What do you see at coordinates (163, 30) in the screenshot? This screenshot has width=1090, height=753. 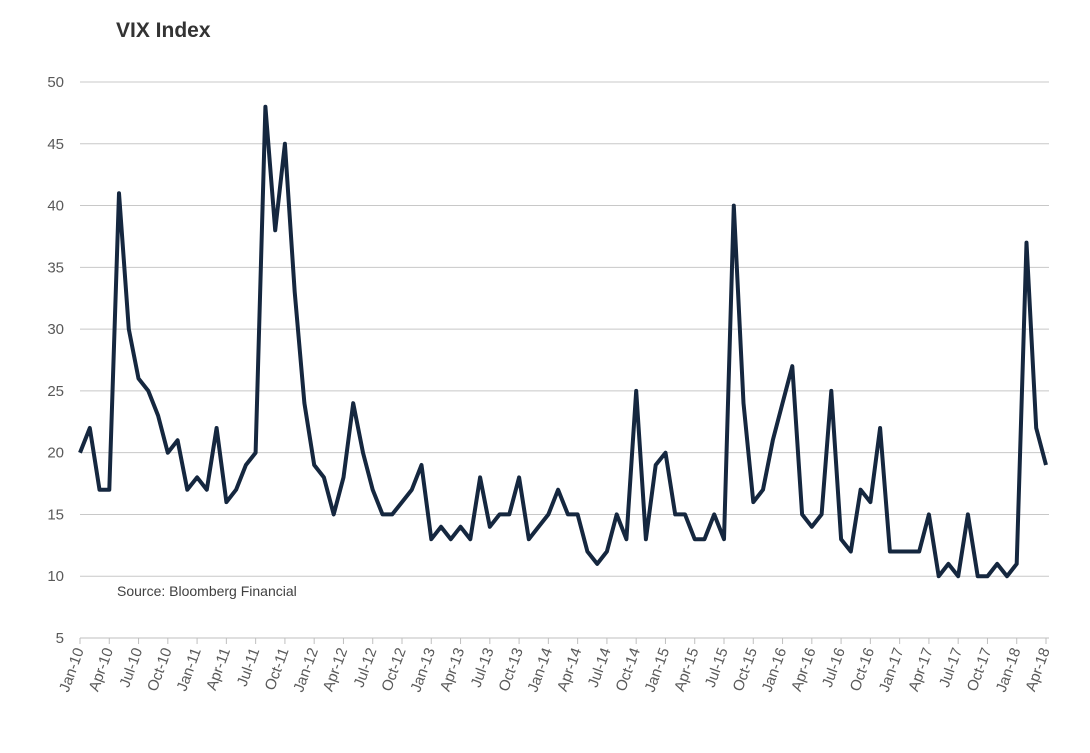 I see `chart-title: VIX Index` at bounding box center [163, 30].